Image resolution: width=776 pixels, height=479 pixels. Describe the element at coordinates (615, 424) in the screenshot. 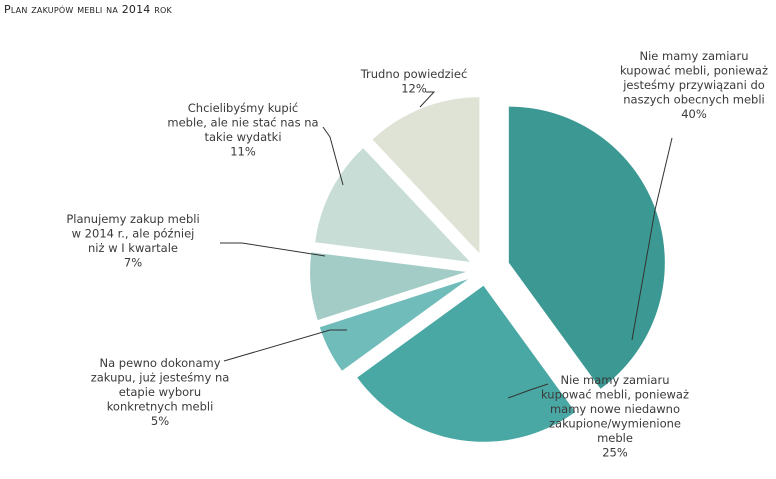

I see `slice-label-line: zakupione/wymienione` at that location.